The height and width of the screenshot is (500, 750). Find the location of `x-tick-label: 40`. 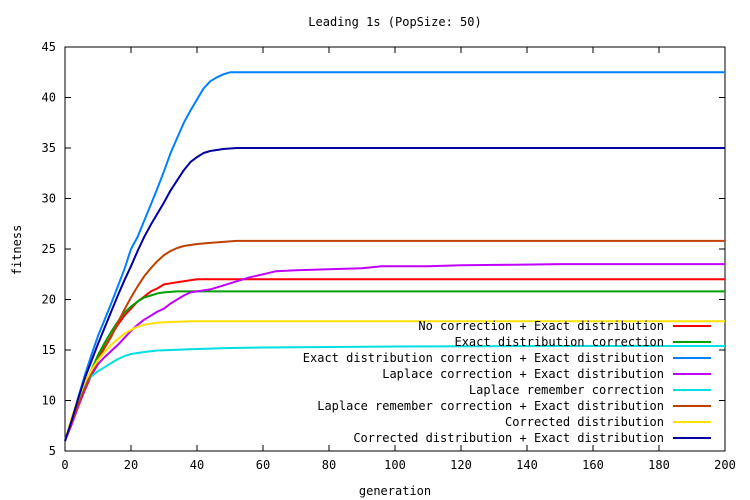

x-tick-label: 40 is located at coordinates (197, 465).